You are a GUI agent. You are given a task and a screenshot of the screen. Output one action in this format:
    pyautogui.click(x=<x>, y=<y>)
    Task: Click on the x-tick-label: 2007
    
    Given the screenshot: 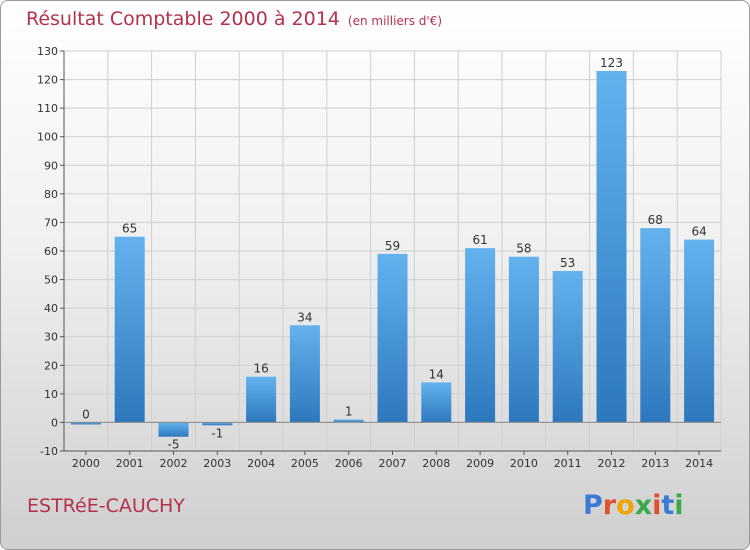 What is the action you would take?
    pyautogui.click(x=393, y=463)
    